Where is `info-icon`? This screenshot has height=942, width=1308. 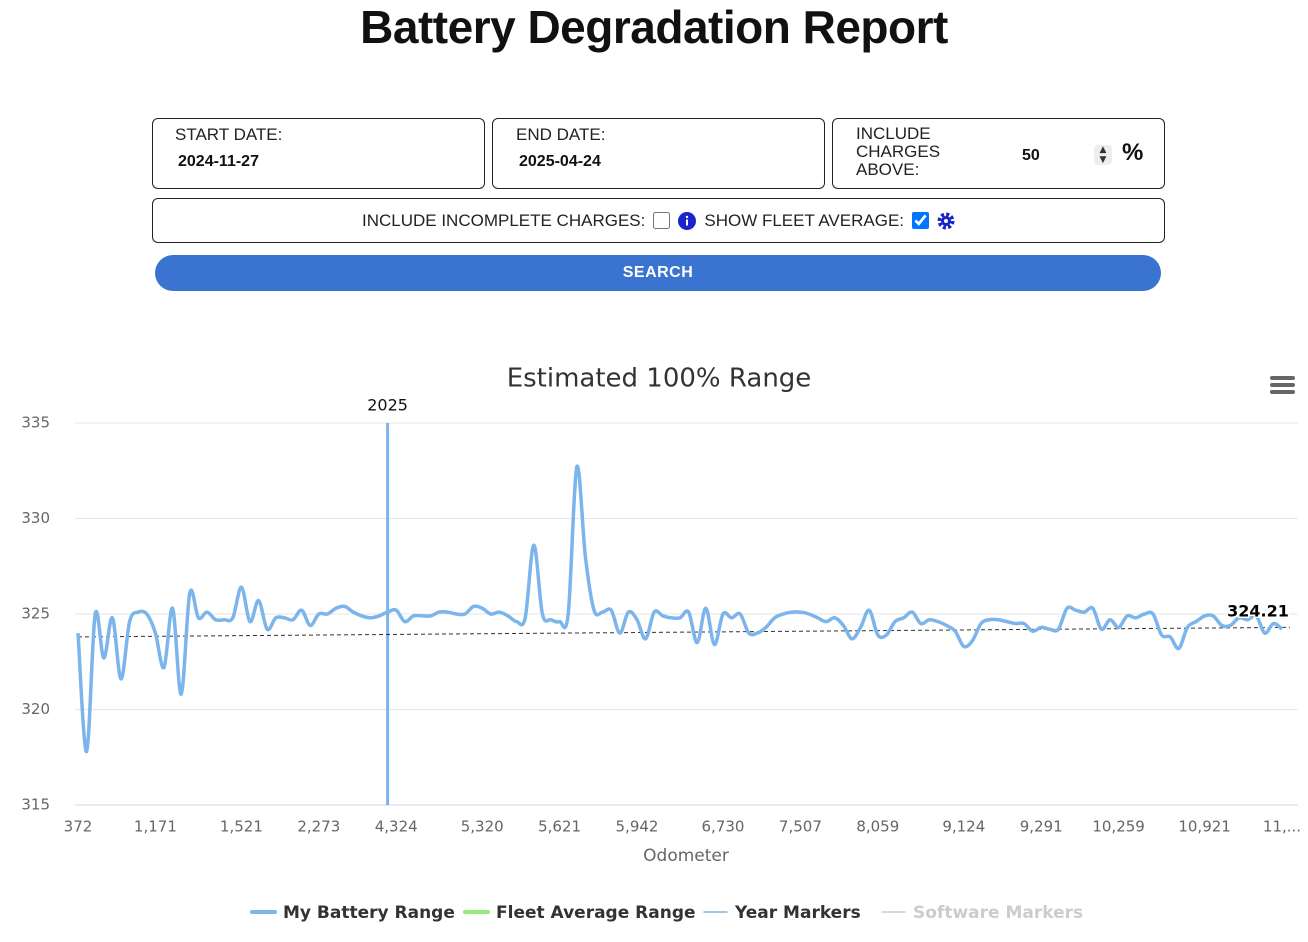 info-icon is located at coordinates (687, 220).